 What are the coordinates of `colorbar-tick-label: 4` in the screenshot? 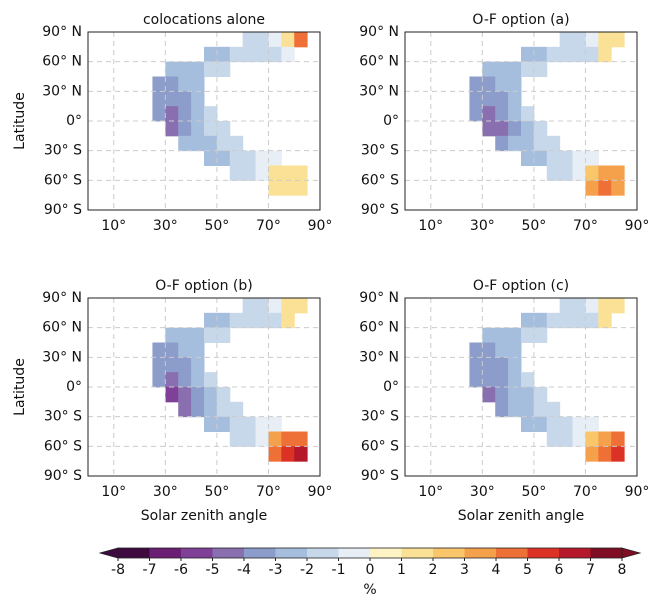 It's located at (496, 570).